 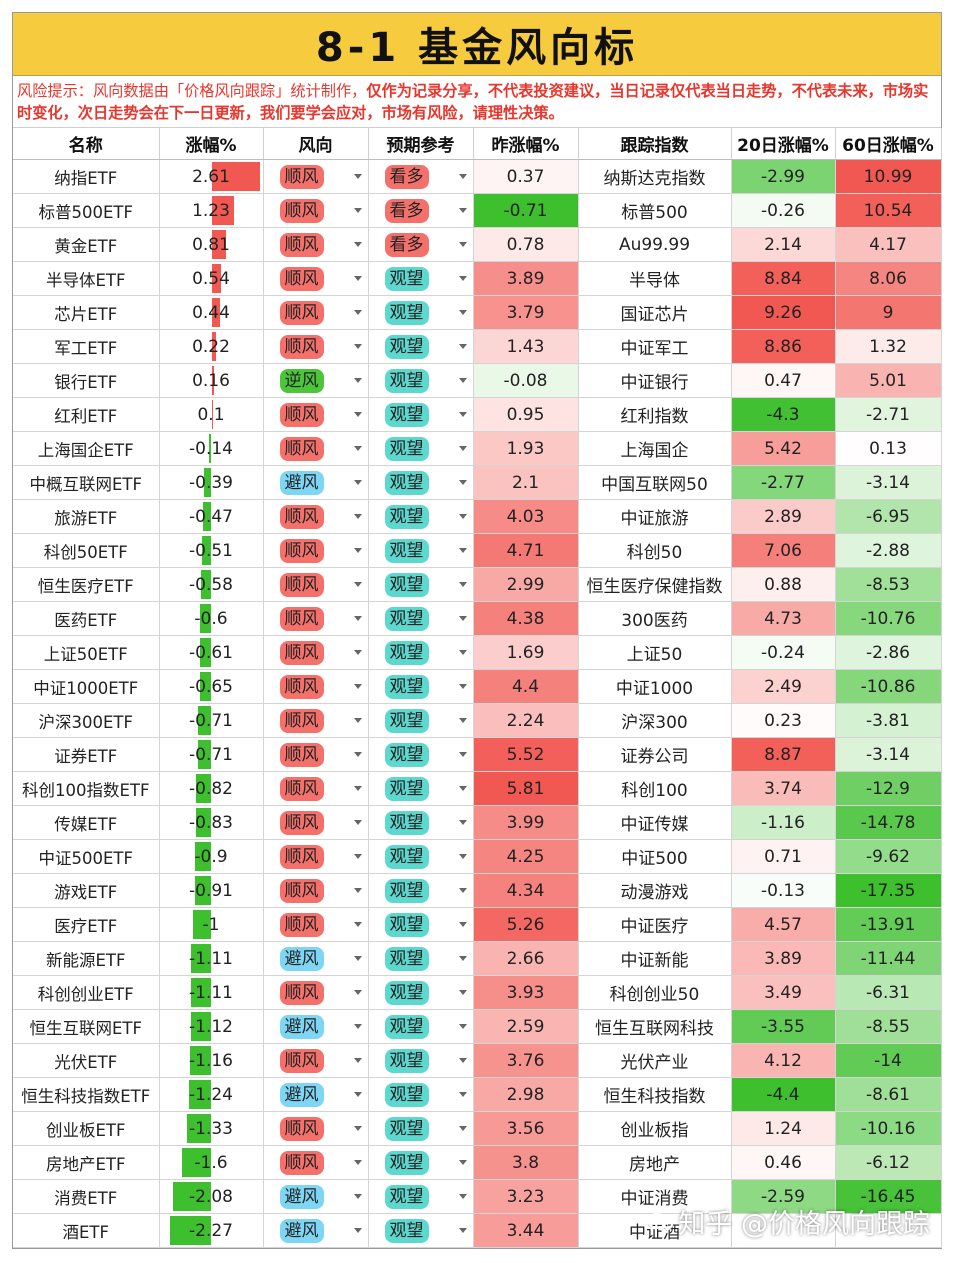 I want to click on column-header-tracked-index: 跟踪指数, so click(x=655, y=144).